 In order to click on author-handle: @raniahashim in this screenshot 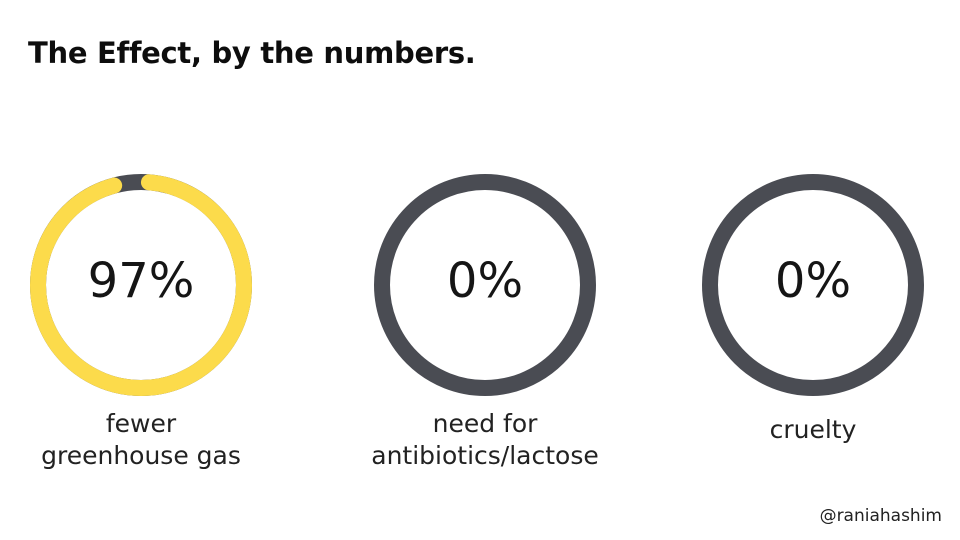, I will do `click(880, 516)`.